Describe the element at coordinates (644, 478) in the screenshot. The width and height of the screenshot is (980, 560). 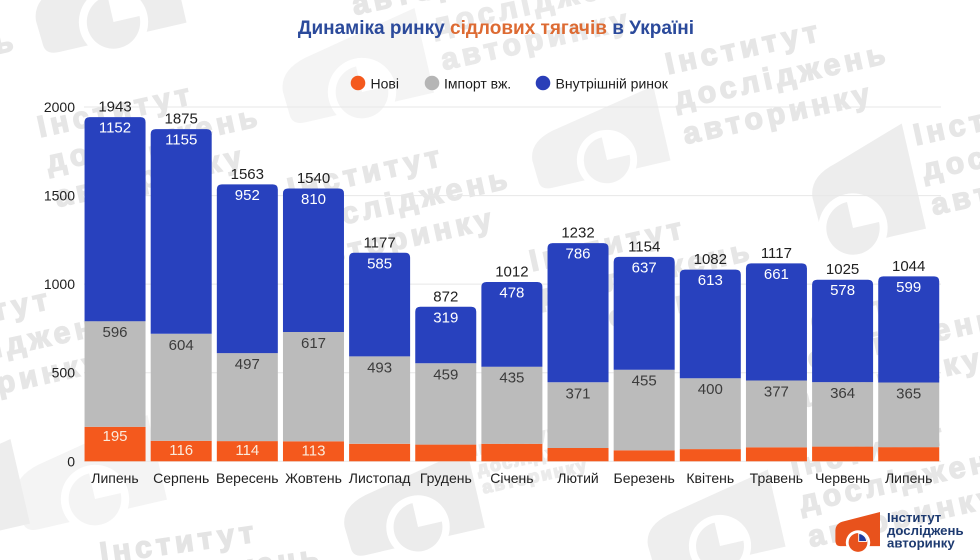
I see `svg-text: Березень` at that location.